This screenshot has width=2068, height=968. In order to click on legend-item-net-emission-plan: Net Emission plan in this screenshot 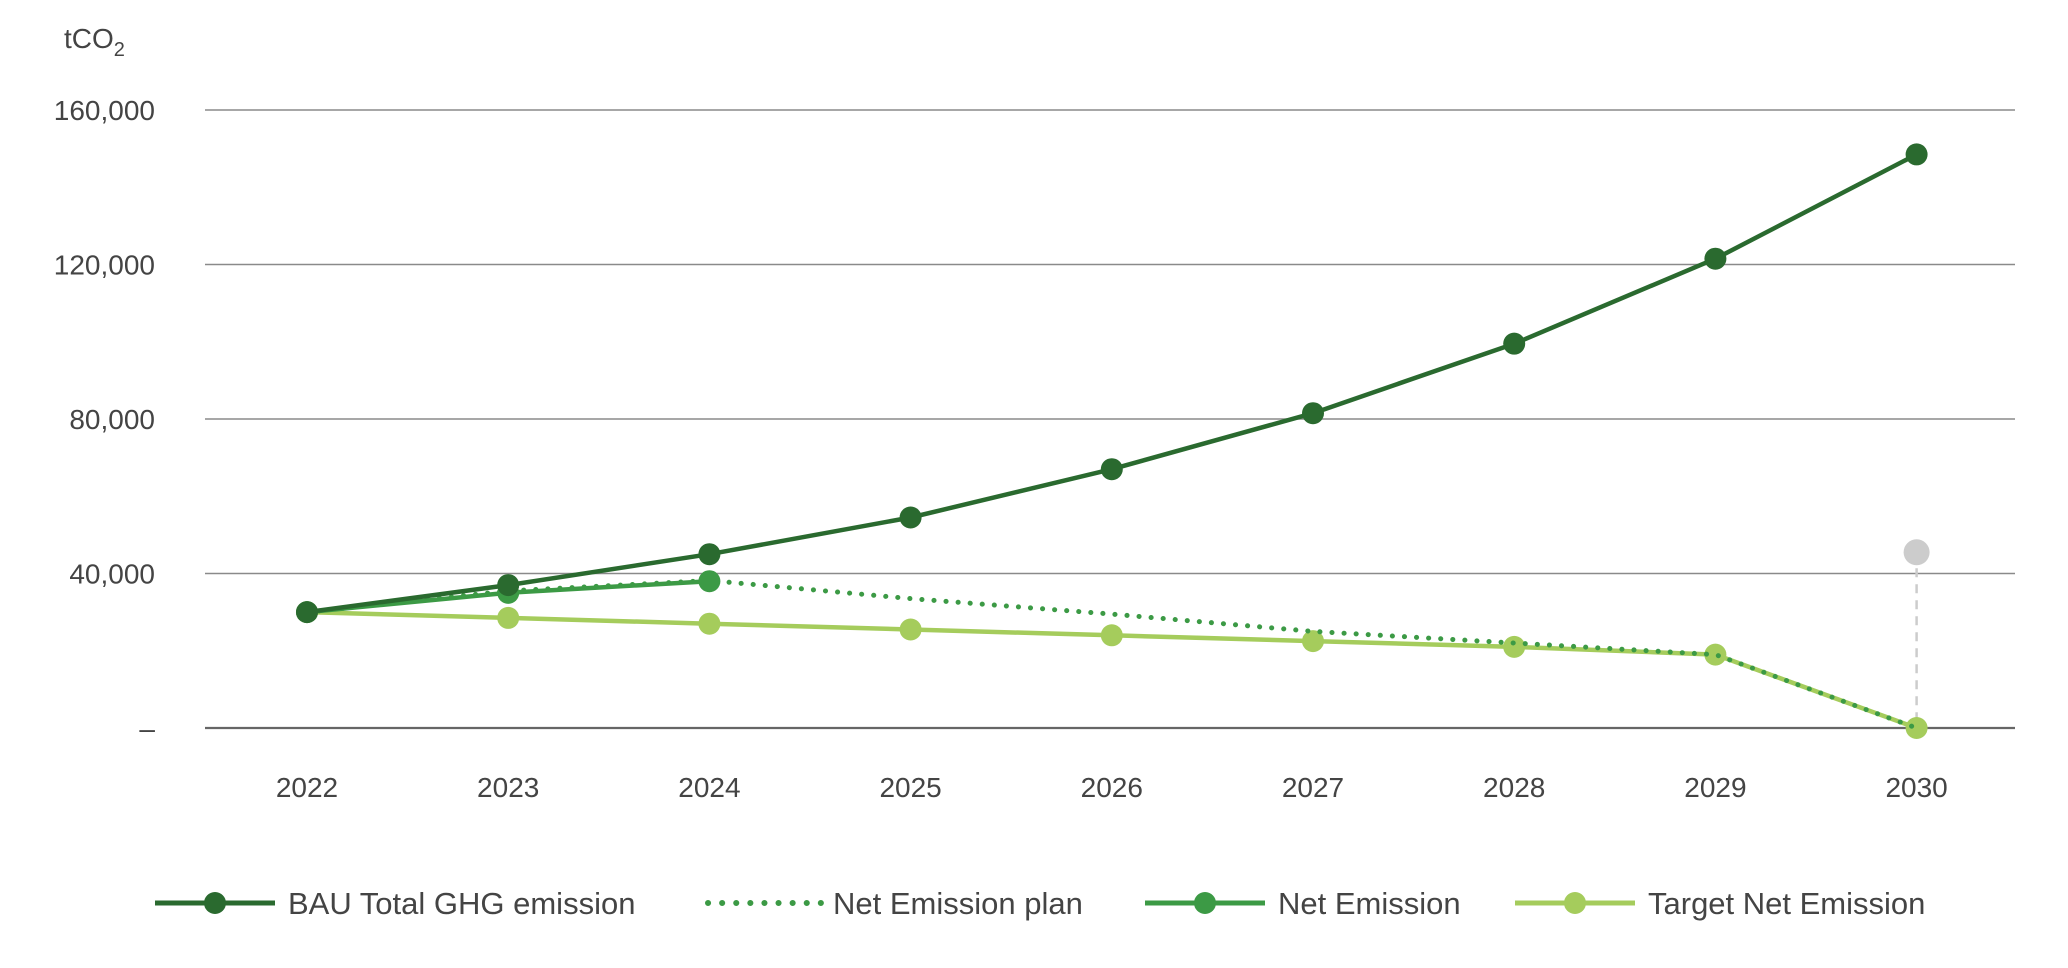, I will do `click(894, 903)`.